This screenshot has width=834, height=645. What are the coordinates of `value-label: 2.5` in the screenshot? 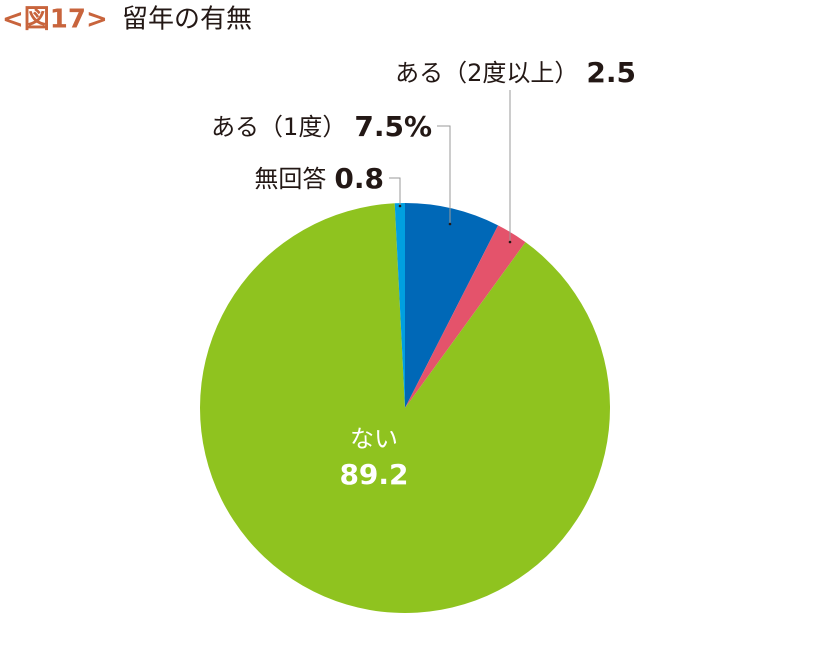 It's located at (611, 72).